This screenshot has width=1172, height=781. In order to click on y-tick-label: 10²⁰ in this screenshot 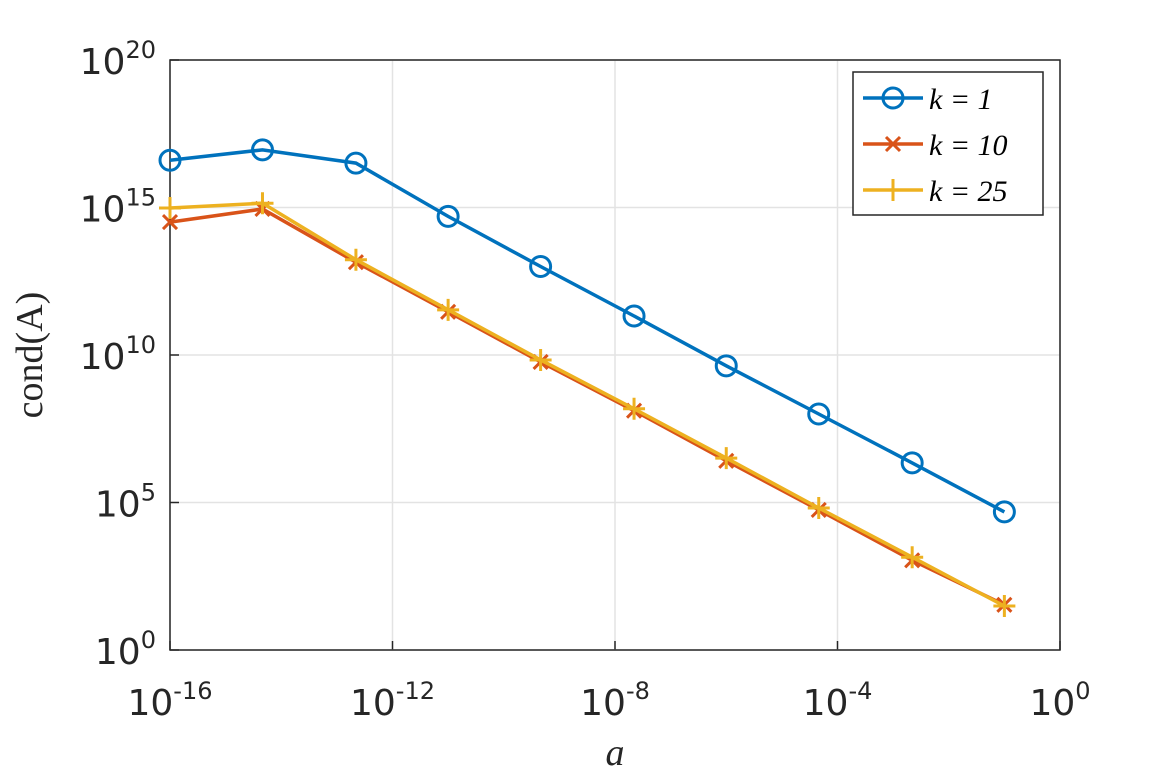, I will do `click(118, 59)`.